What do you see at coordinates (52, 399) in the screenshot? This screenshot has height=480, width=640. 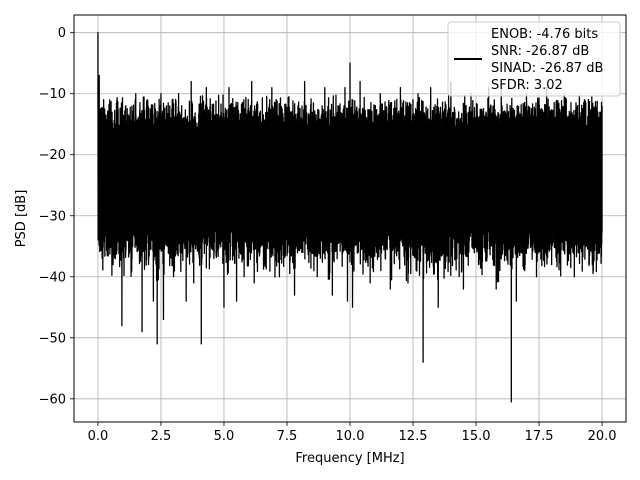 I see `y-tick-label: −60` at bounding box center [52, 399].